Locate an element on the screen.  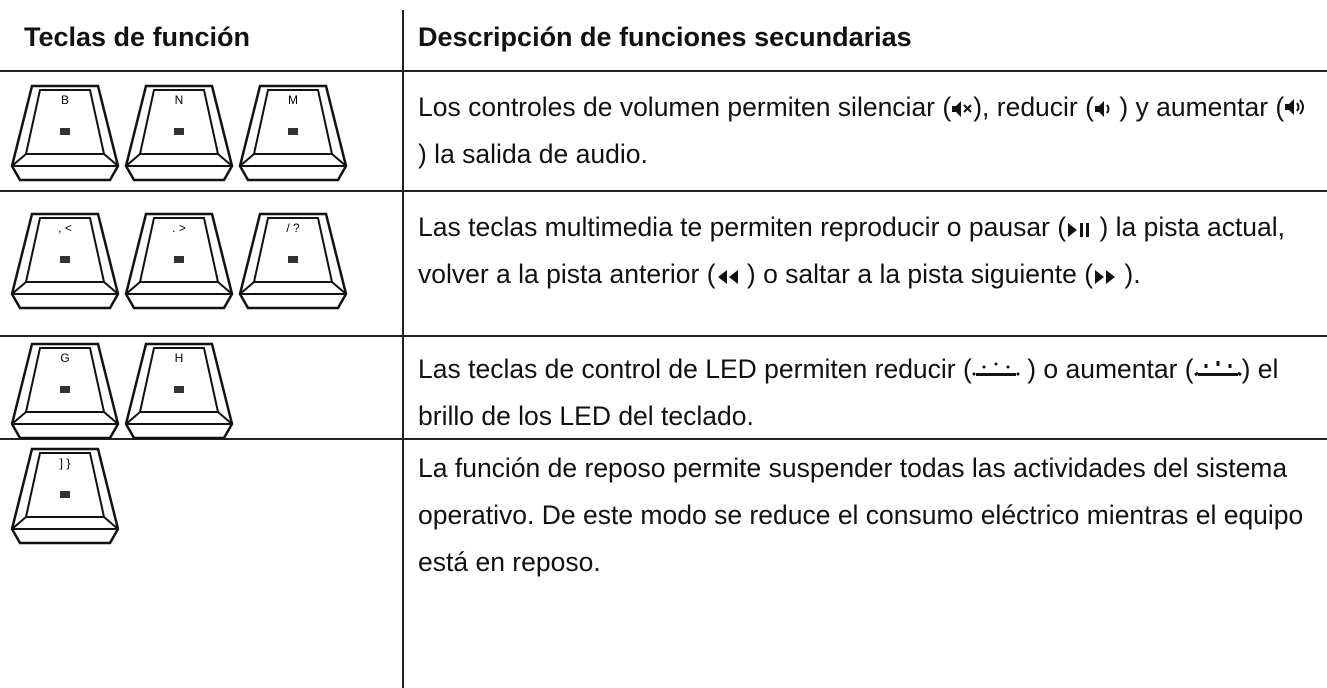
play-pause-icon is located at coordinates (1079, 230).